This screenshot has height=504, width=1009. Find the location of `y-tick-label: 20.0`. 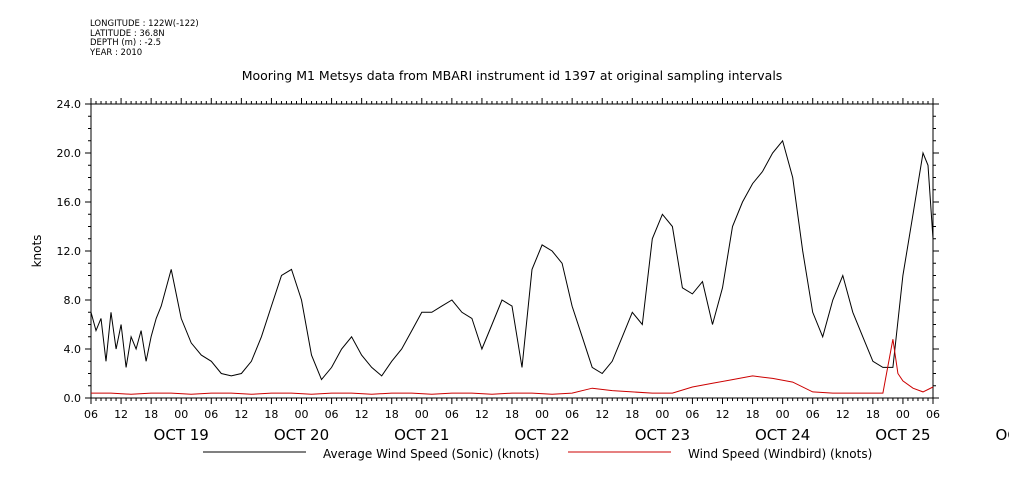

y-tick-label: 20.0 is located at coordinates (69, 153).